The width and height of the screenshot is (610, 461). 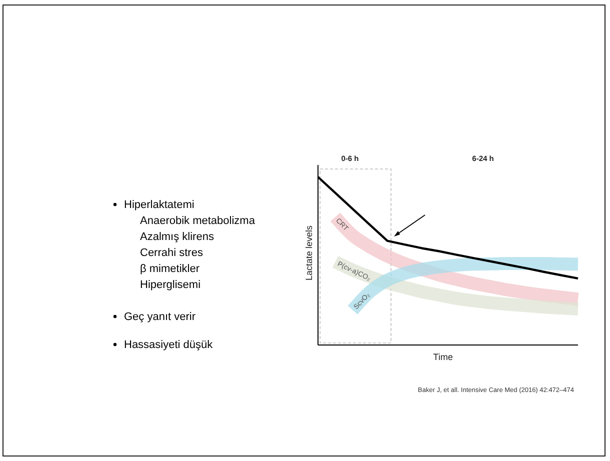 I want to click on text: Anaerobik metabolizma, so click(x=198, y=221).